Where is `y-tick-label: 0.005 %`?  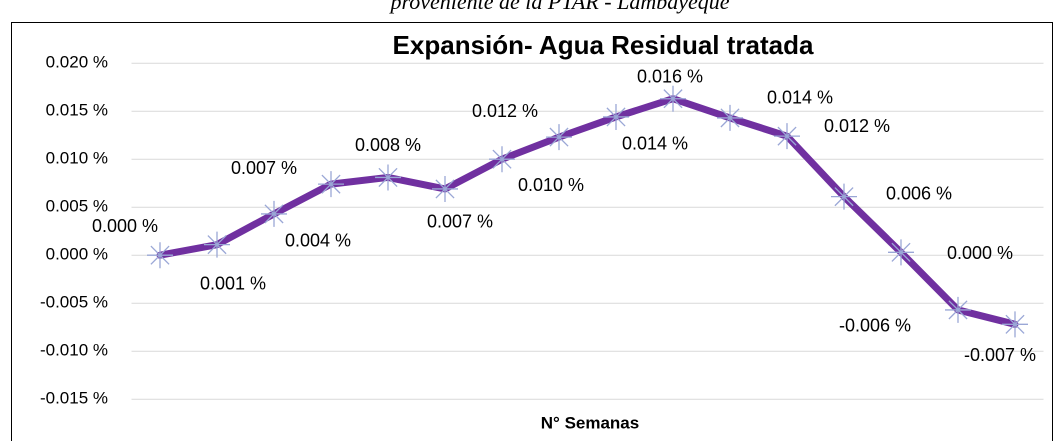
y-tick-label: 0.005 % is located at coordinates (77, 206).